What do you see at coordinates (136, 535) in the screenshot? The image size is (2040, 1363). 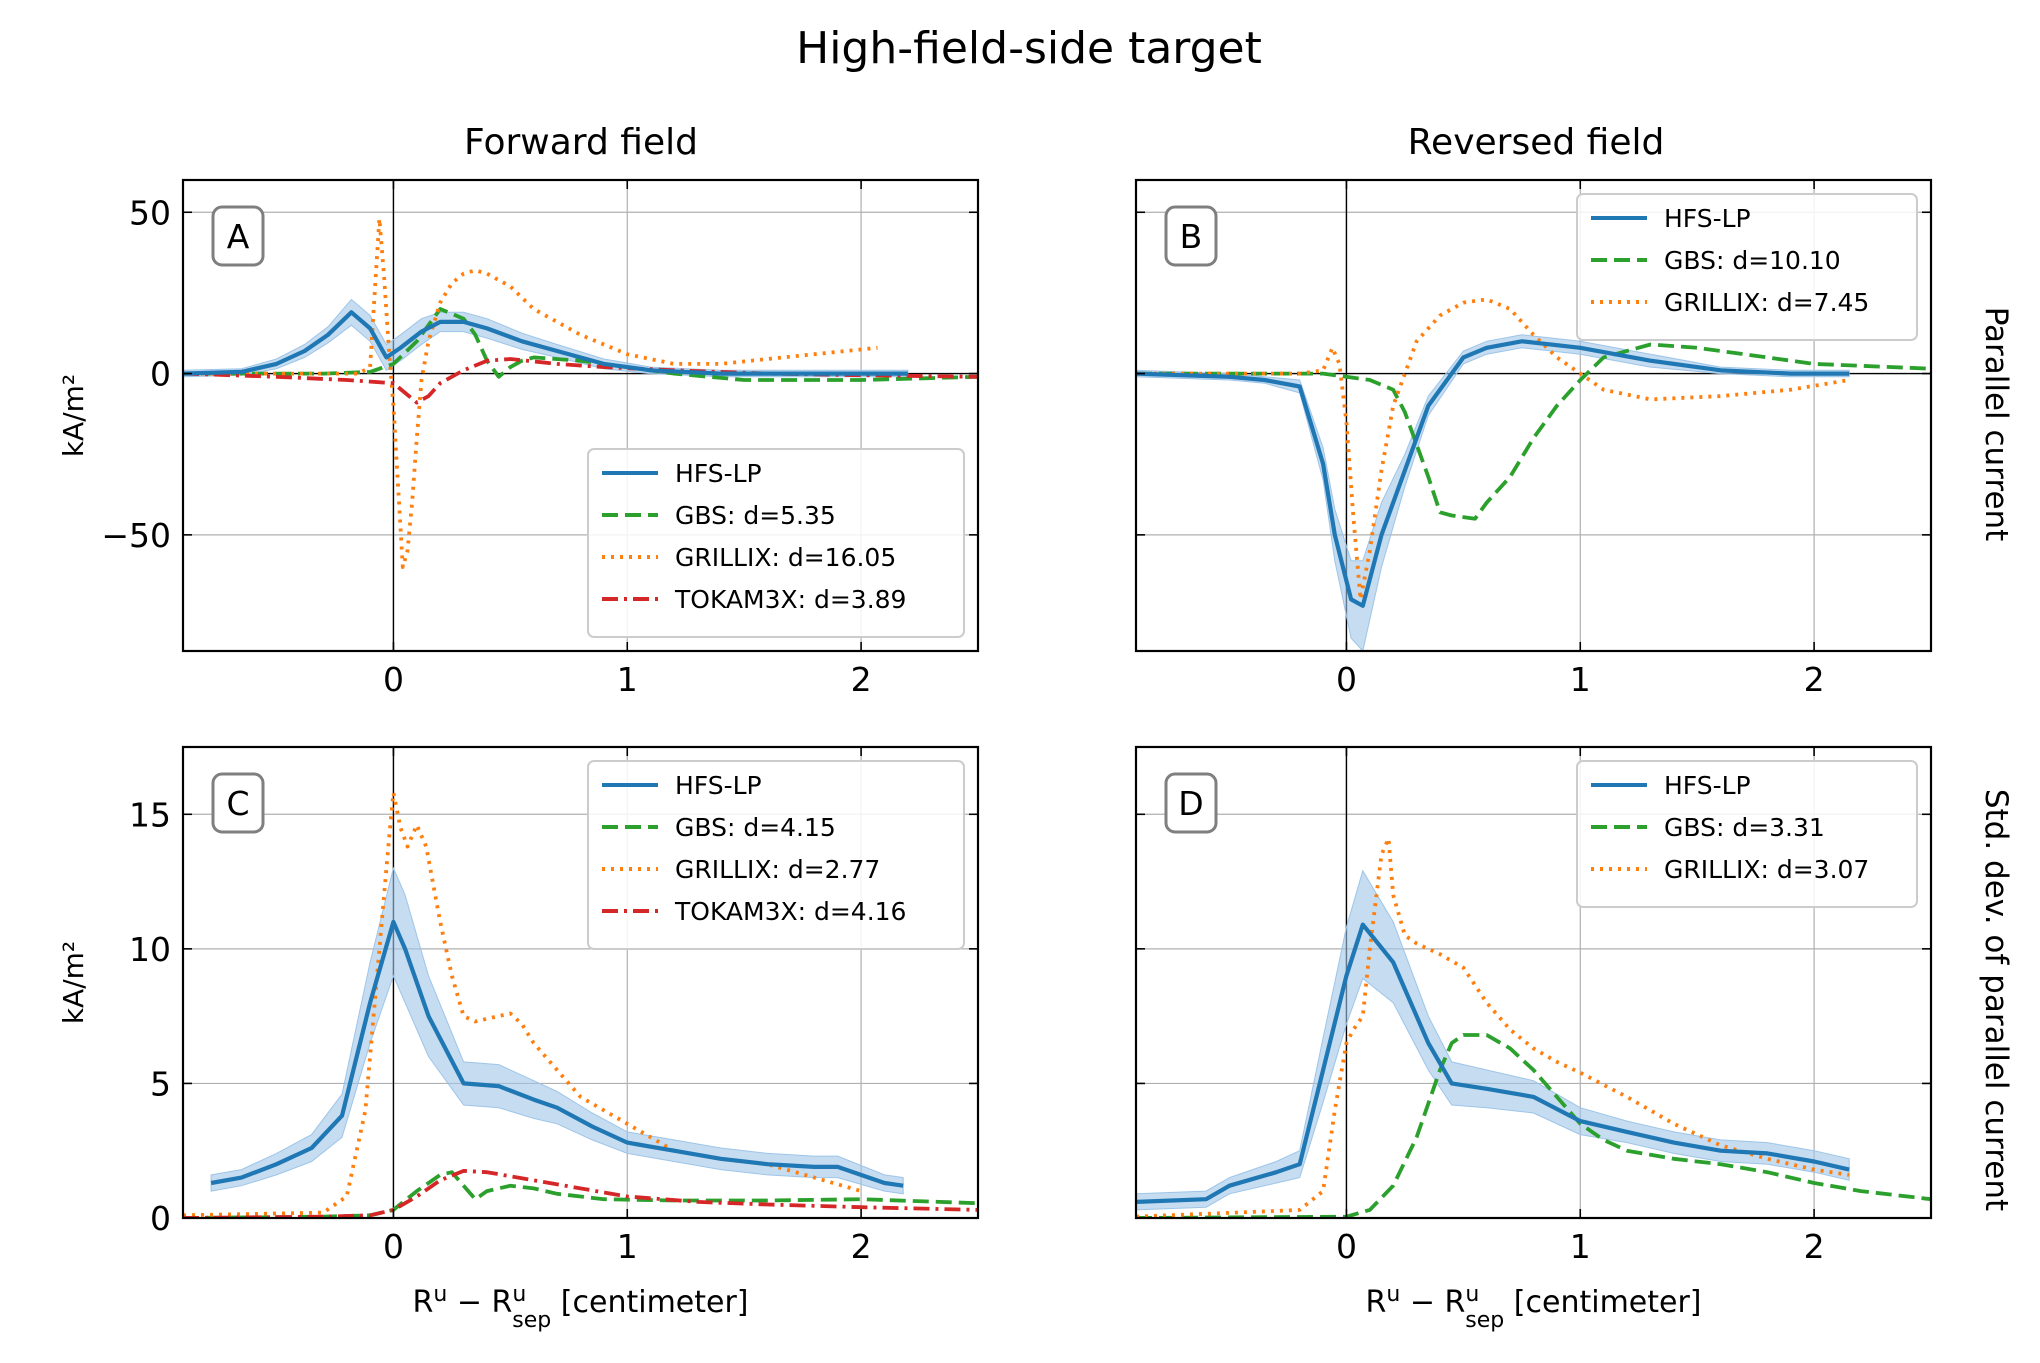 I see `y-tick-label: −50` at bounding box center [136, 535].